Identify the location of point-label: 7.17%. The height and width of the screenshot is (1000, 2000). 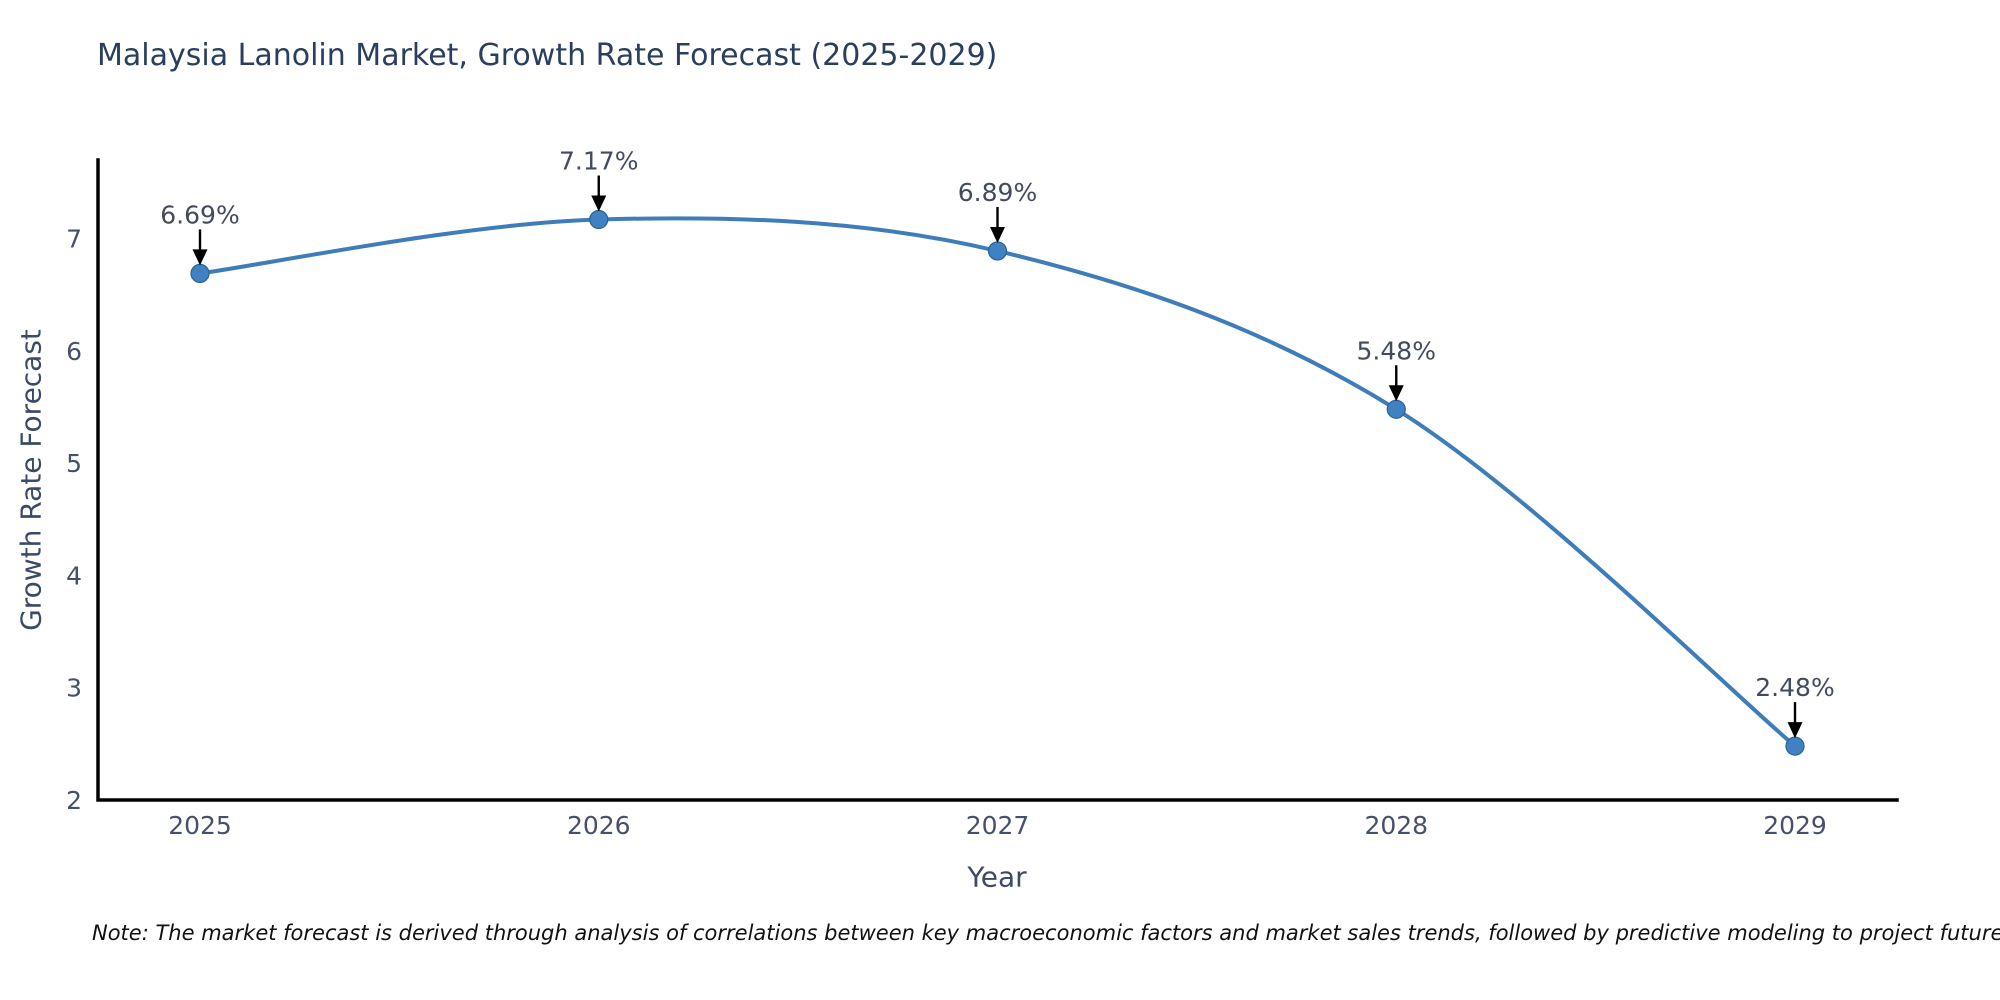
(598, 161).